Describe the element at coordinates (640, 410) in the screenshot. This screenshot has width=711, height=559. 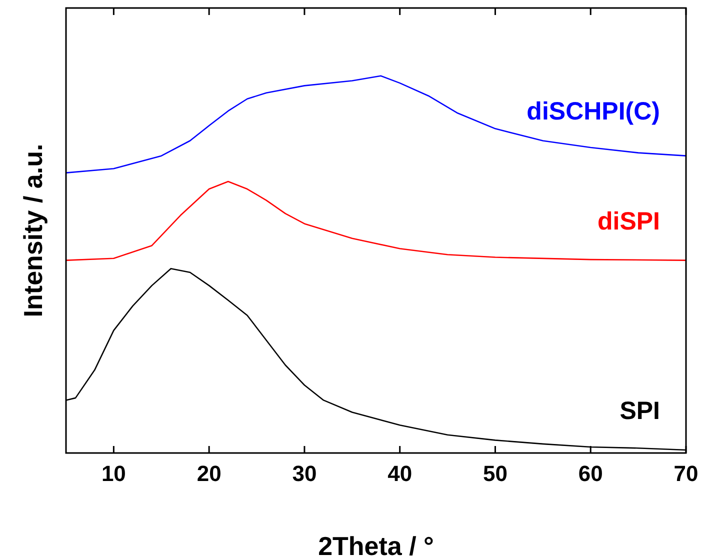
I see `series-label: SPI` at that location.